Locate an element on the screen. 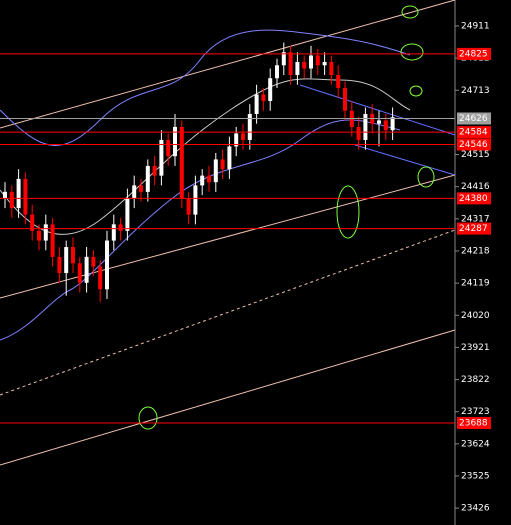 The width and height of the screenshot is (511, 525). y-tick-label: 24713 is located at coordinates (475, 91).